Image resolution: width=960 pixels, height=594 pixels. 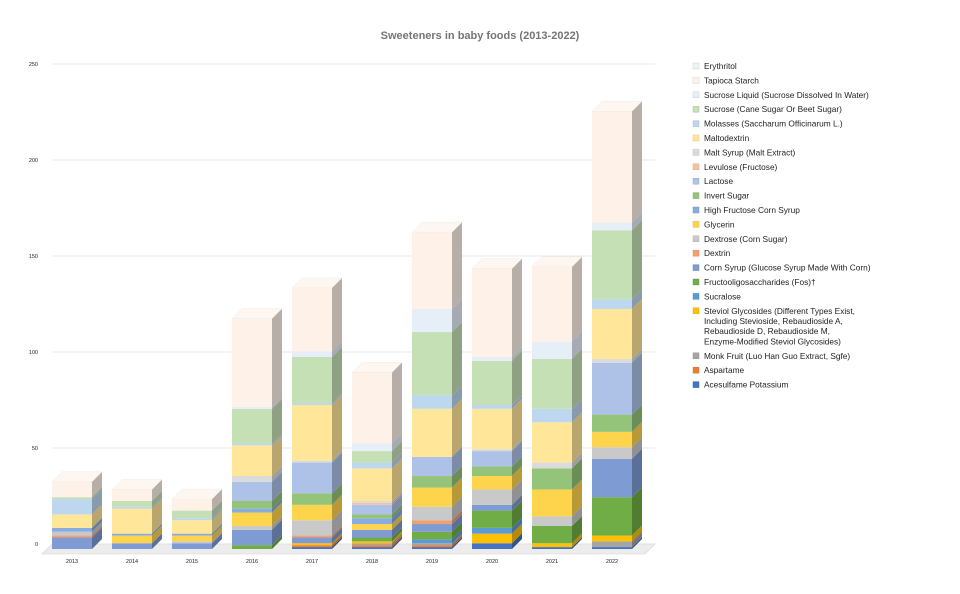 I want to click on bar-stack-2016, so click(x=257, y=428).